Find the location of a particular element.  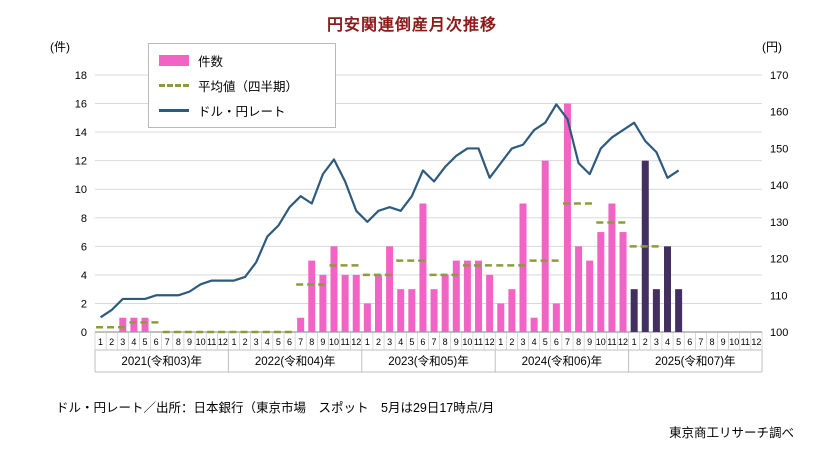

svg-text: 110 is located at coordinates (779, 296).